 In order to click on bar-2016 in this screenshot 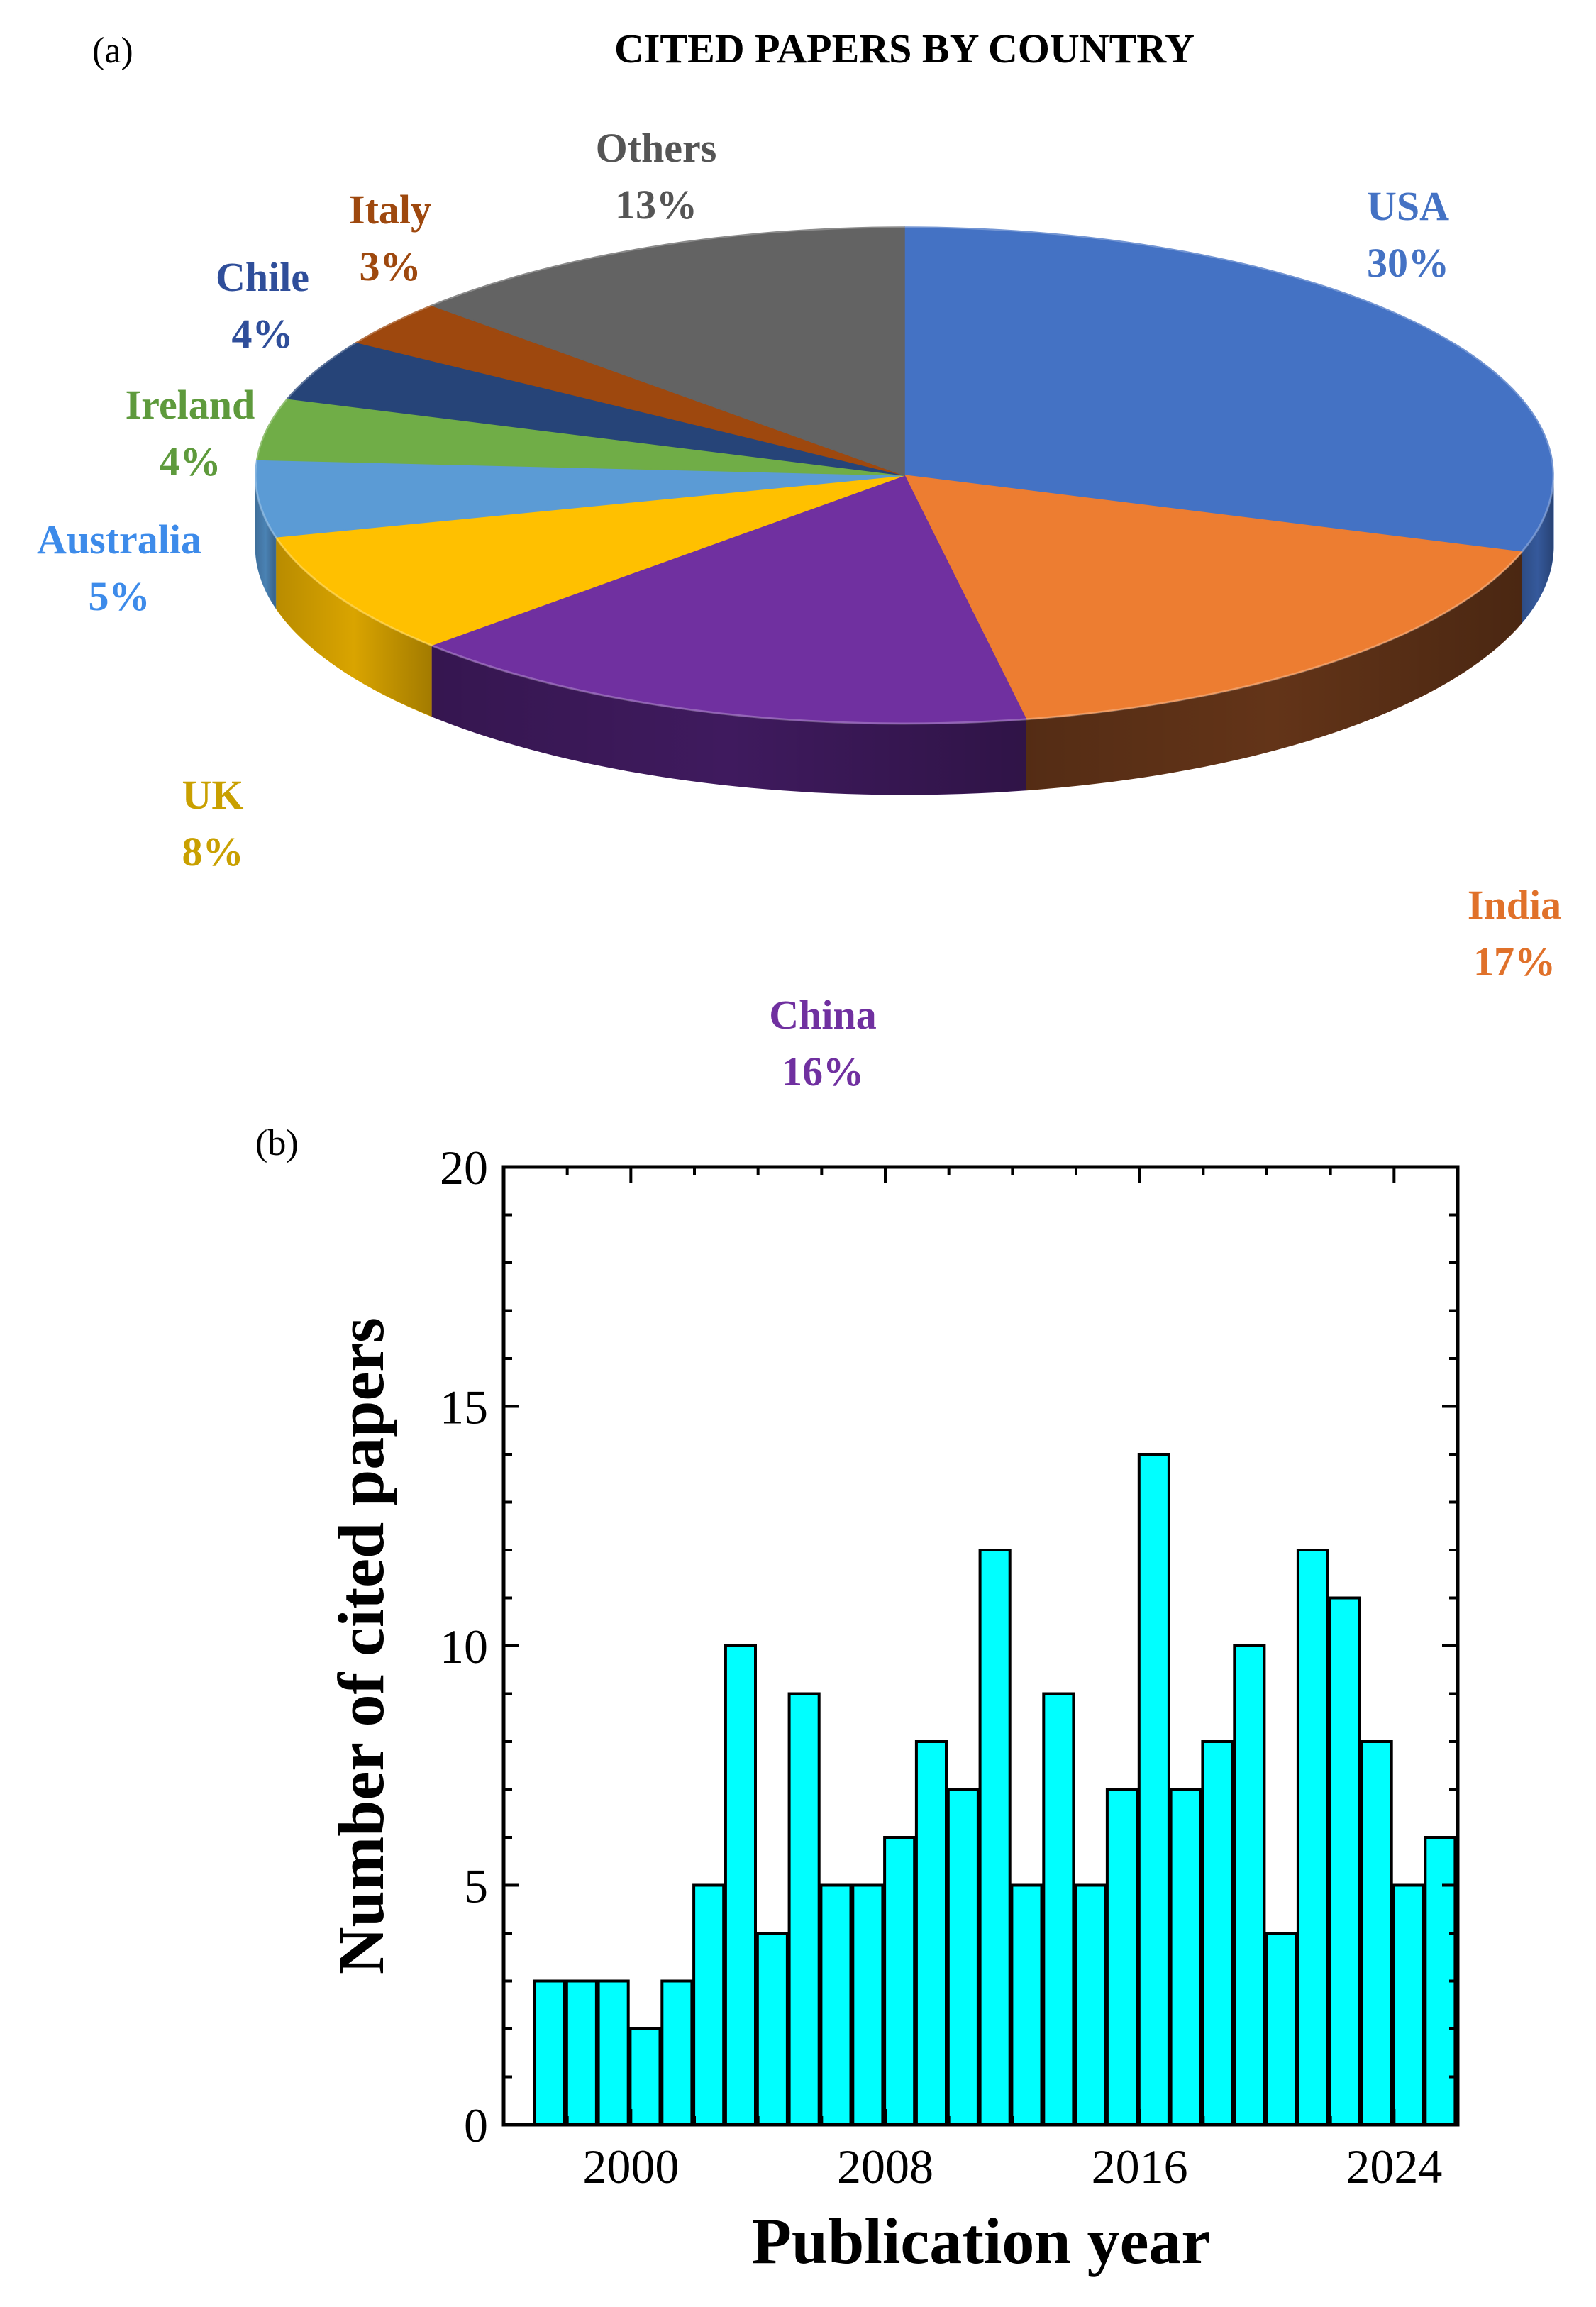, I will do `click(1153, 1789)`.